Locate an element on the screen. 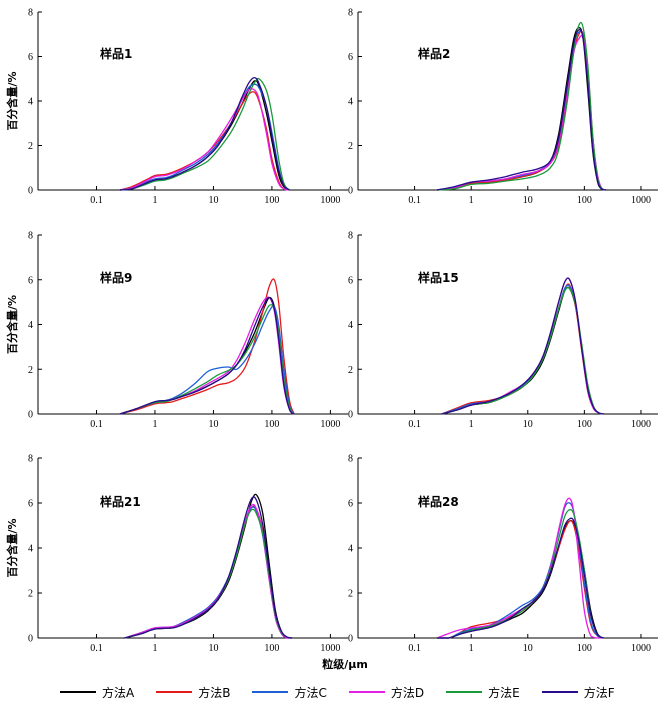  panel-5-y-tick-label: 8 is located at coordinates (30, 459).